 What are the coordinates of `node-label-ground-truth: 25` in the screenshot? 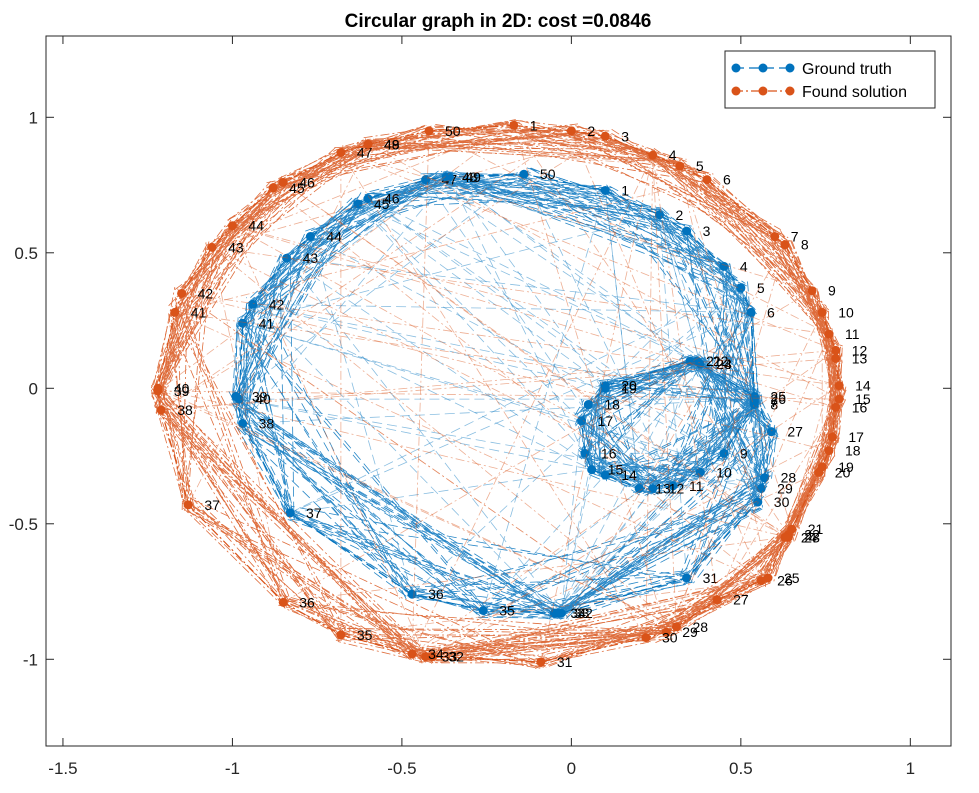 It's located at (778, 396).